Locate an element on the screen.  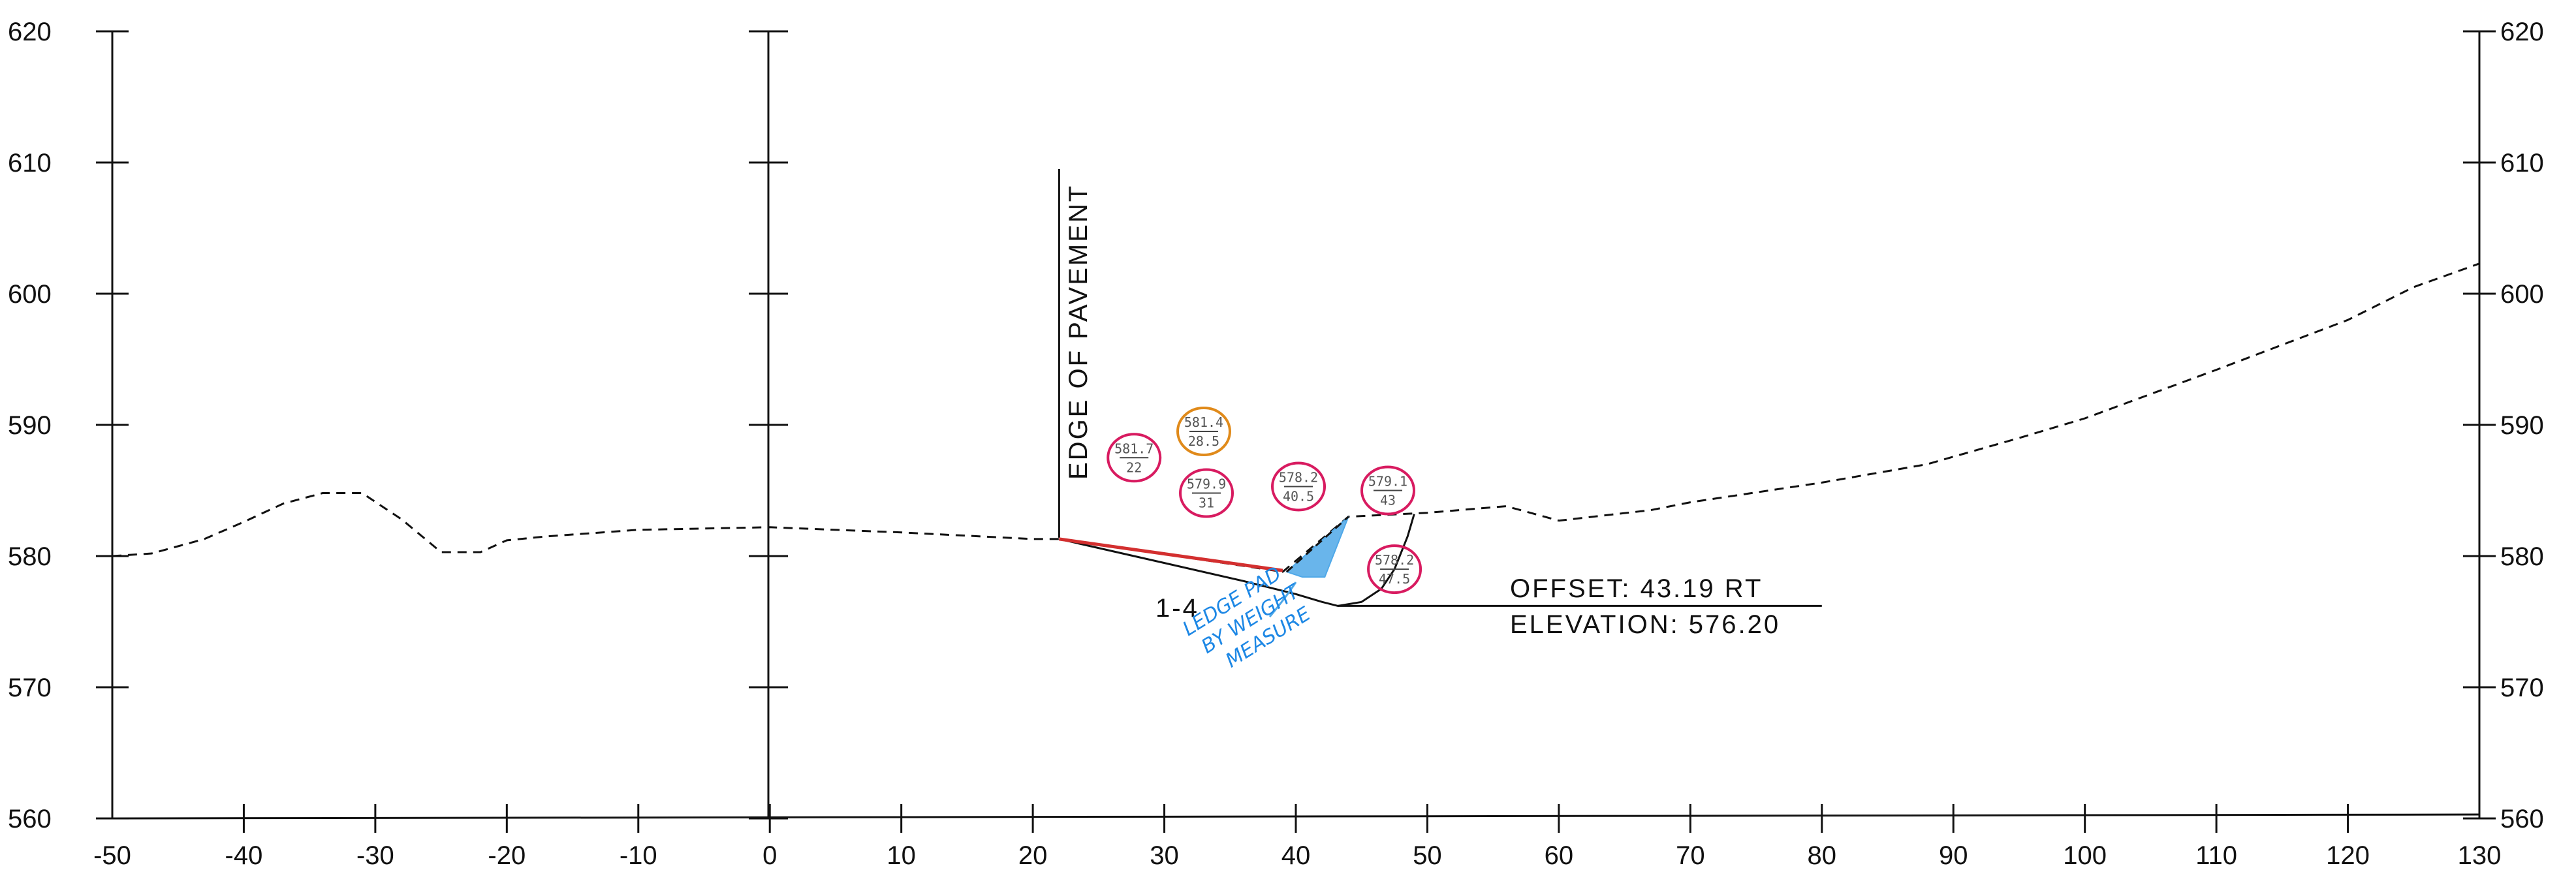
x-tick-label: 110 is located at coordinates (2216, 855).